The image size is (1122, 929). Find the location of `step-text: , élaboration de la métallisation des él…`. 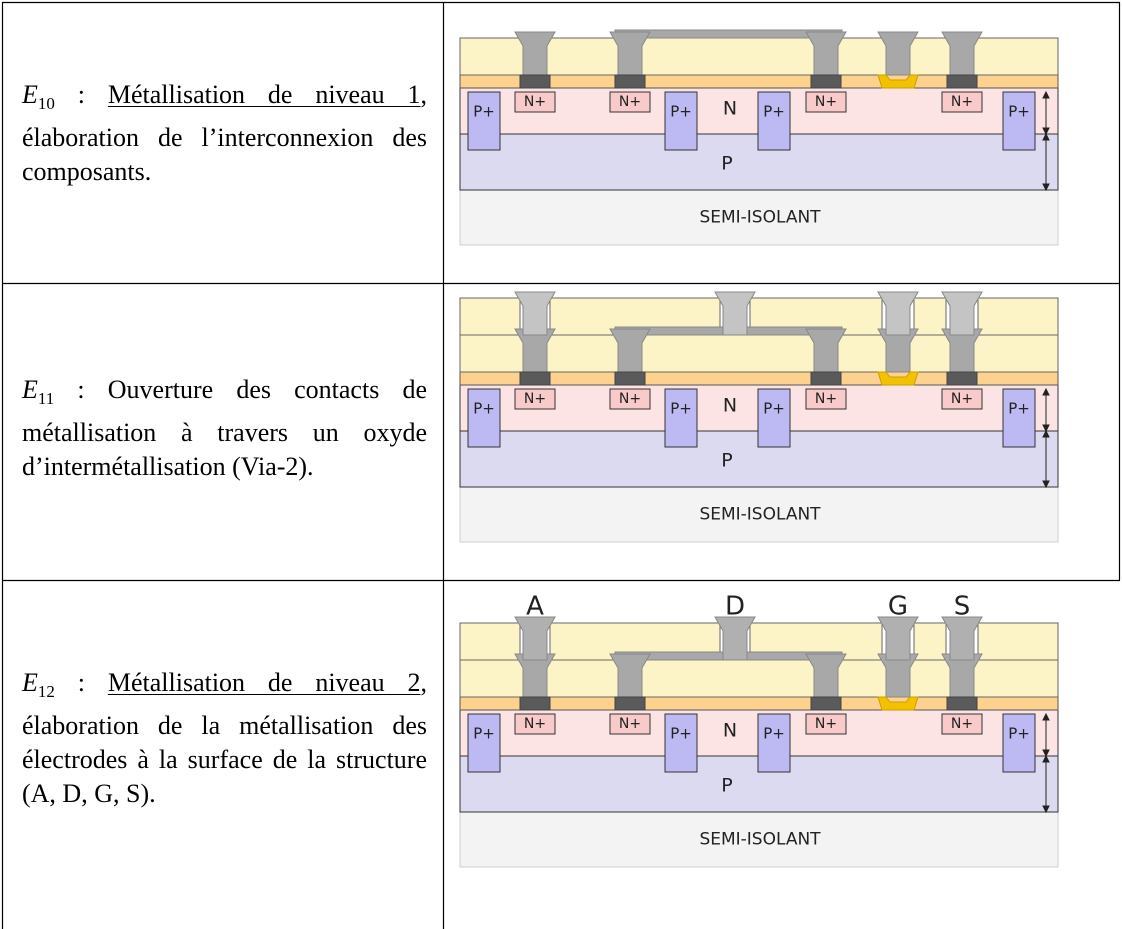

step-text: , élaboration de la métallisation des él… is located at coordinates (224, 738).